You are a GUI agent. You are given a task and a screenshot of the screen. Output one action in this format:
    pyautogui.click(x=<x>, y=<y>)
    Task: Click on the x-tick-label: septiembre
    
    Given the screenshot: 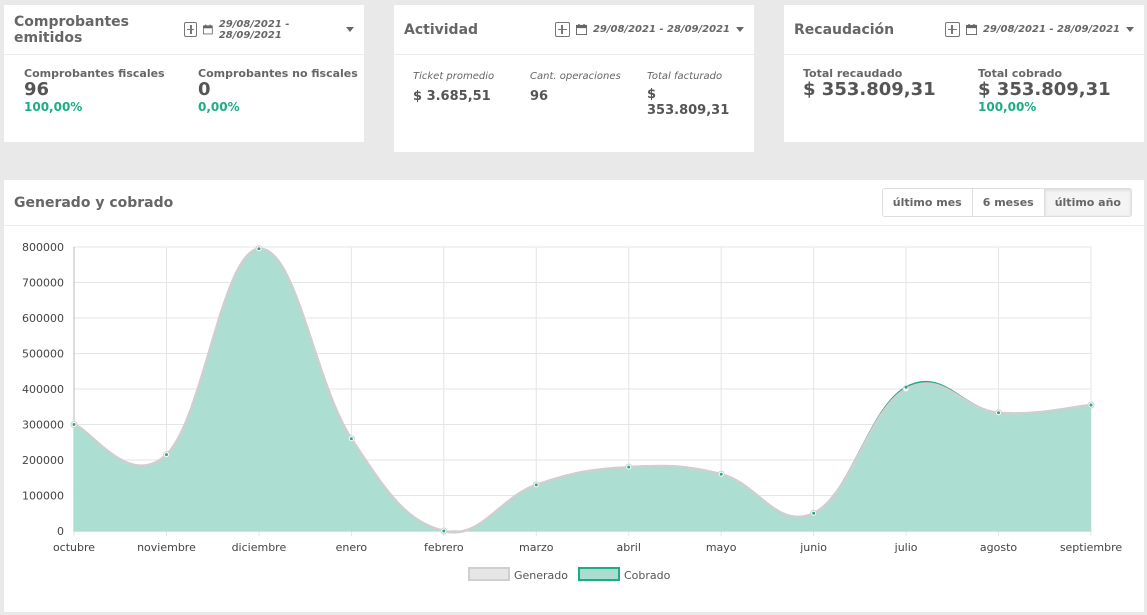 What is the action you would take?
    pyautogui.click(x=1091, y=547)
    